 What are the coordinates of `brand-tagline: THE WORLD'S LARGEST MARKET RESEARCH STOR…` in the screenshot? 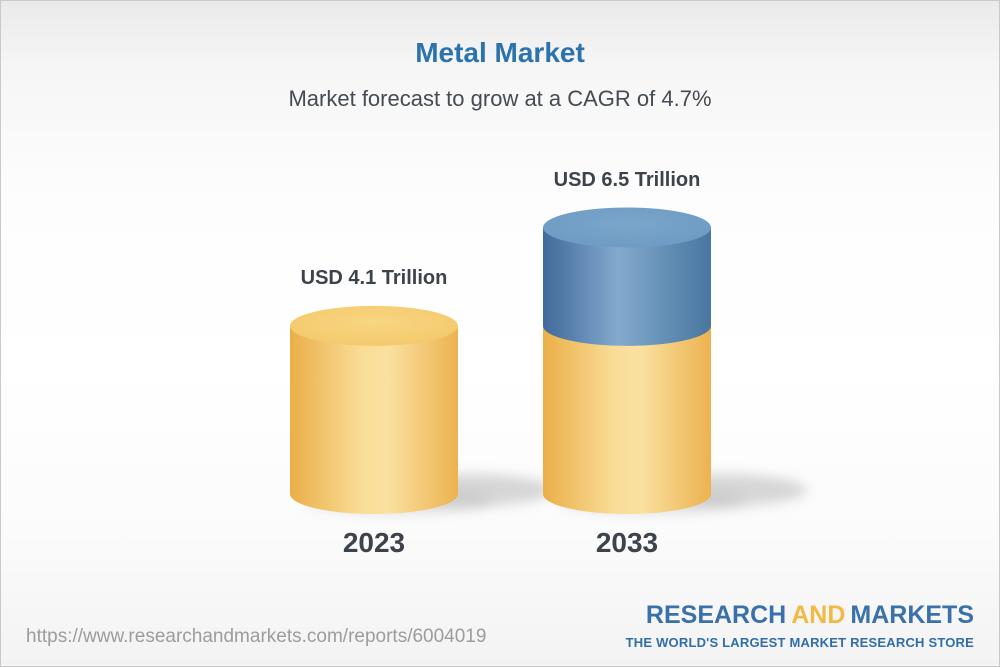 It's located at (799, 642).